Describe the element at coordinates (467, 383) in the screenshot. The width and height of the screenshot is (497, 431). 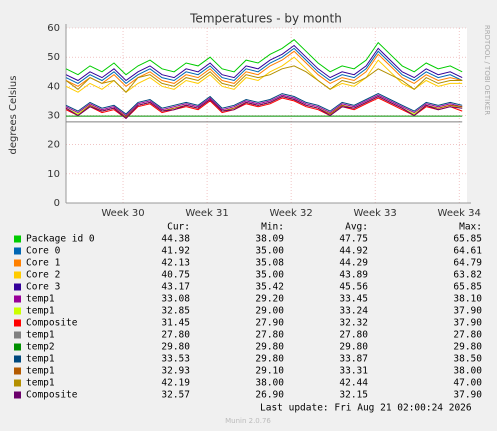
I see `legend-stat: 47.00` at that location.